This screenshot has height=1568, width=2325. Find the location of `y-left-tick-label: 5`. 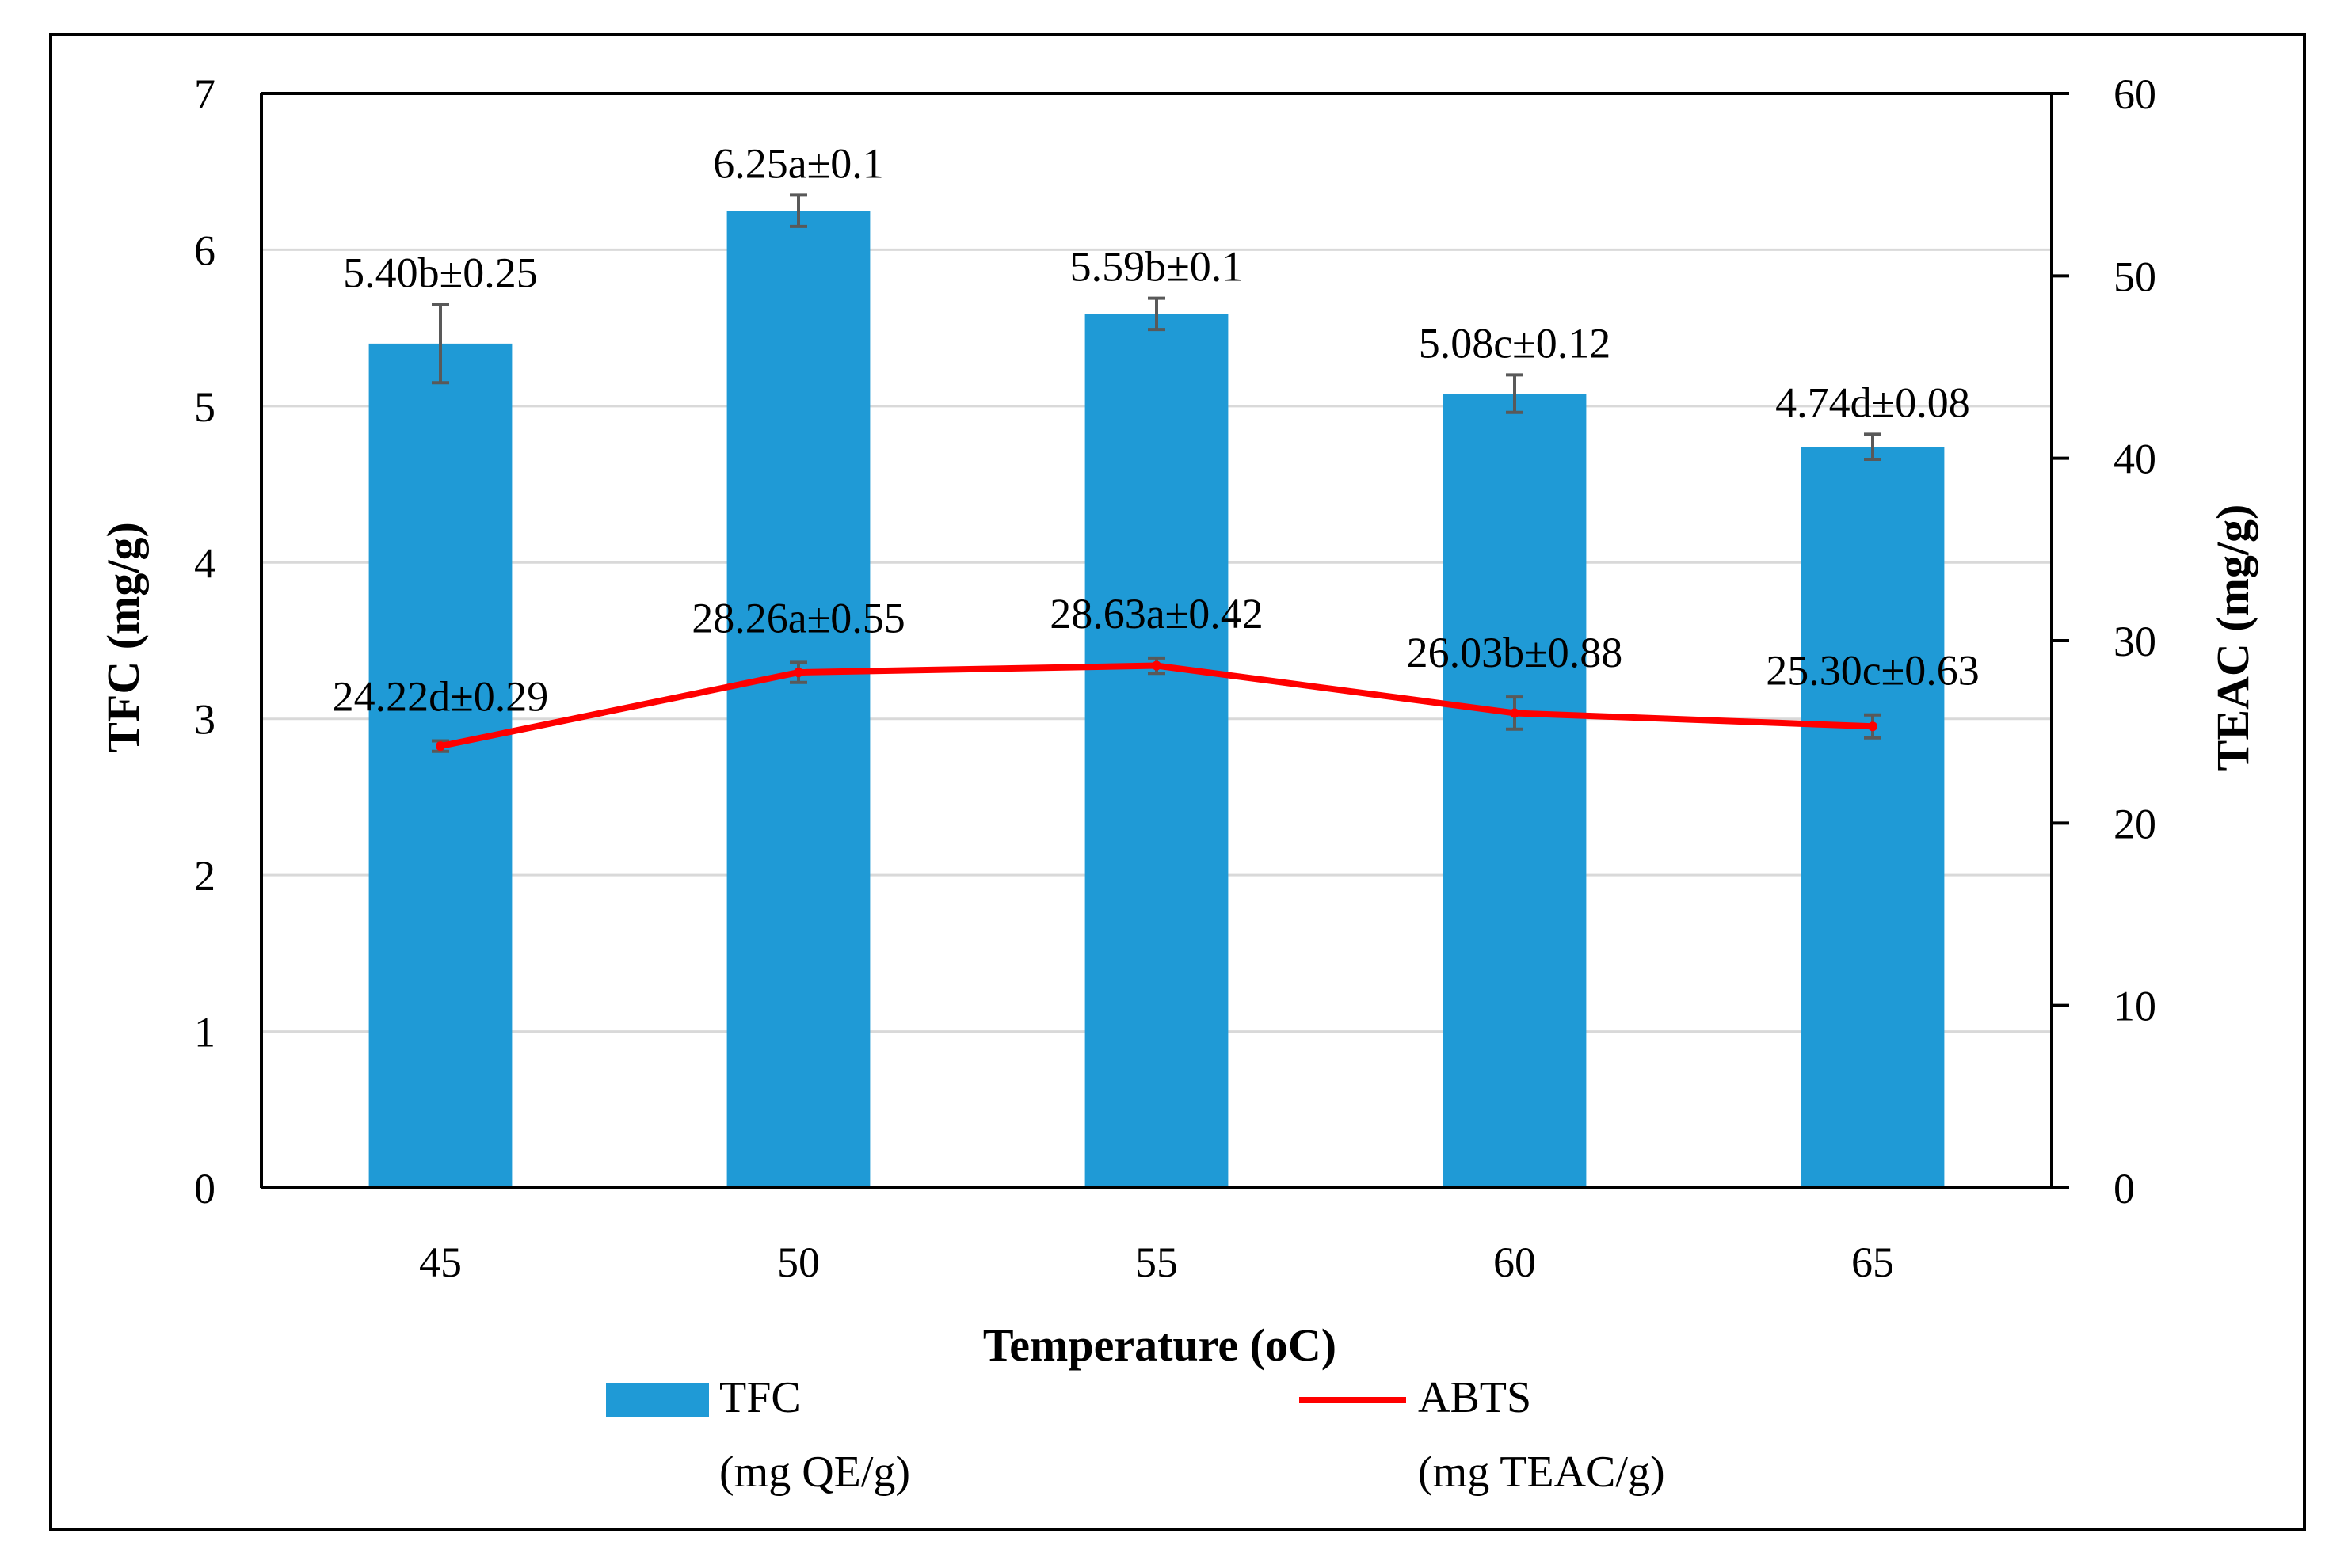

y-left-tick-label: 5 is located at coordinates (204, 407).